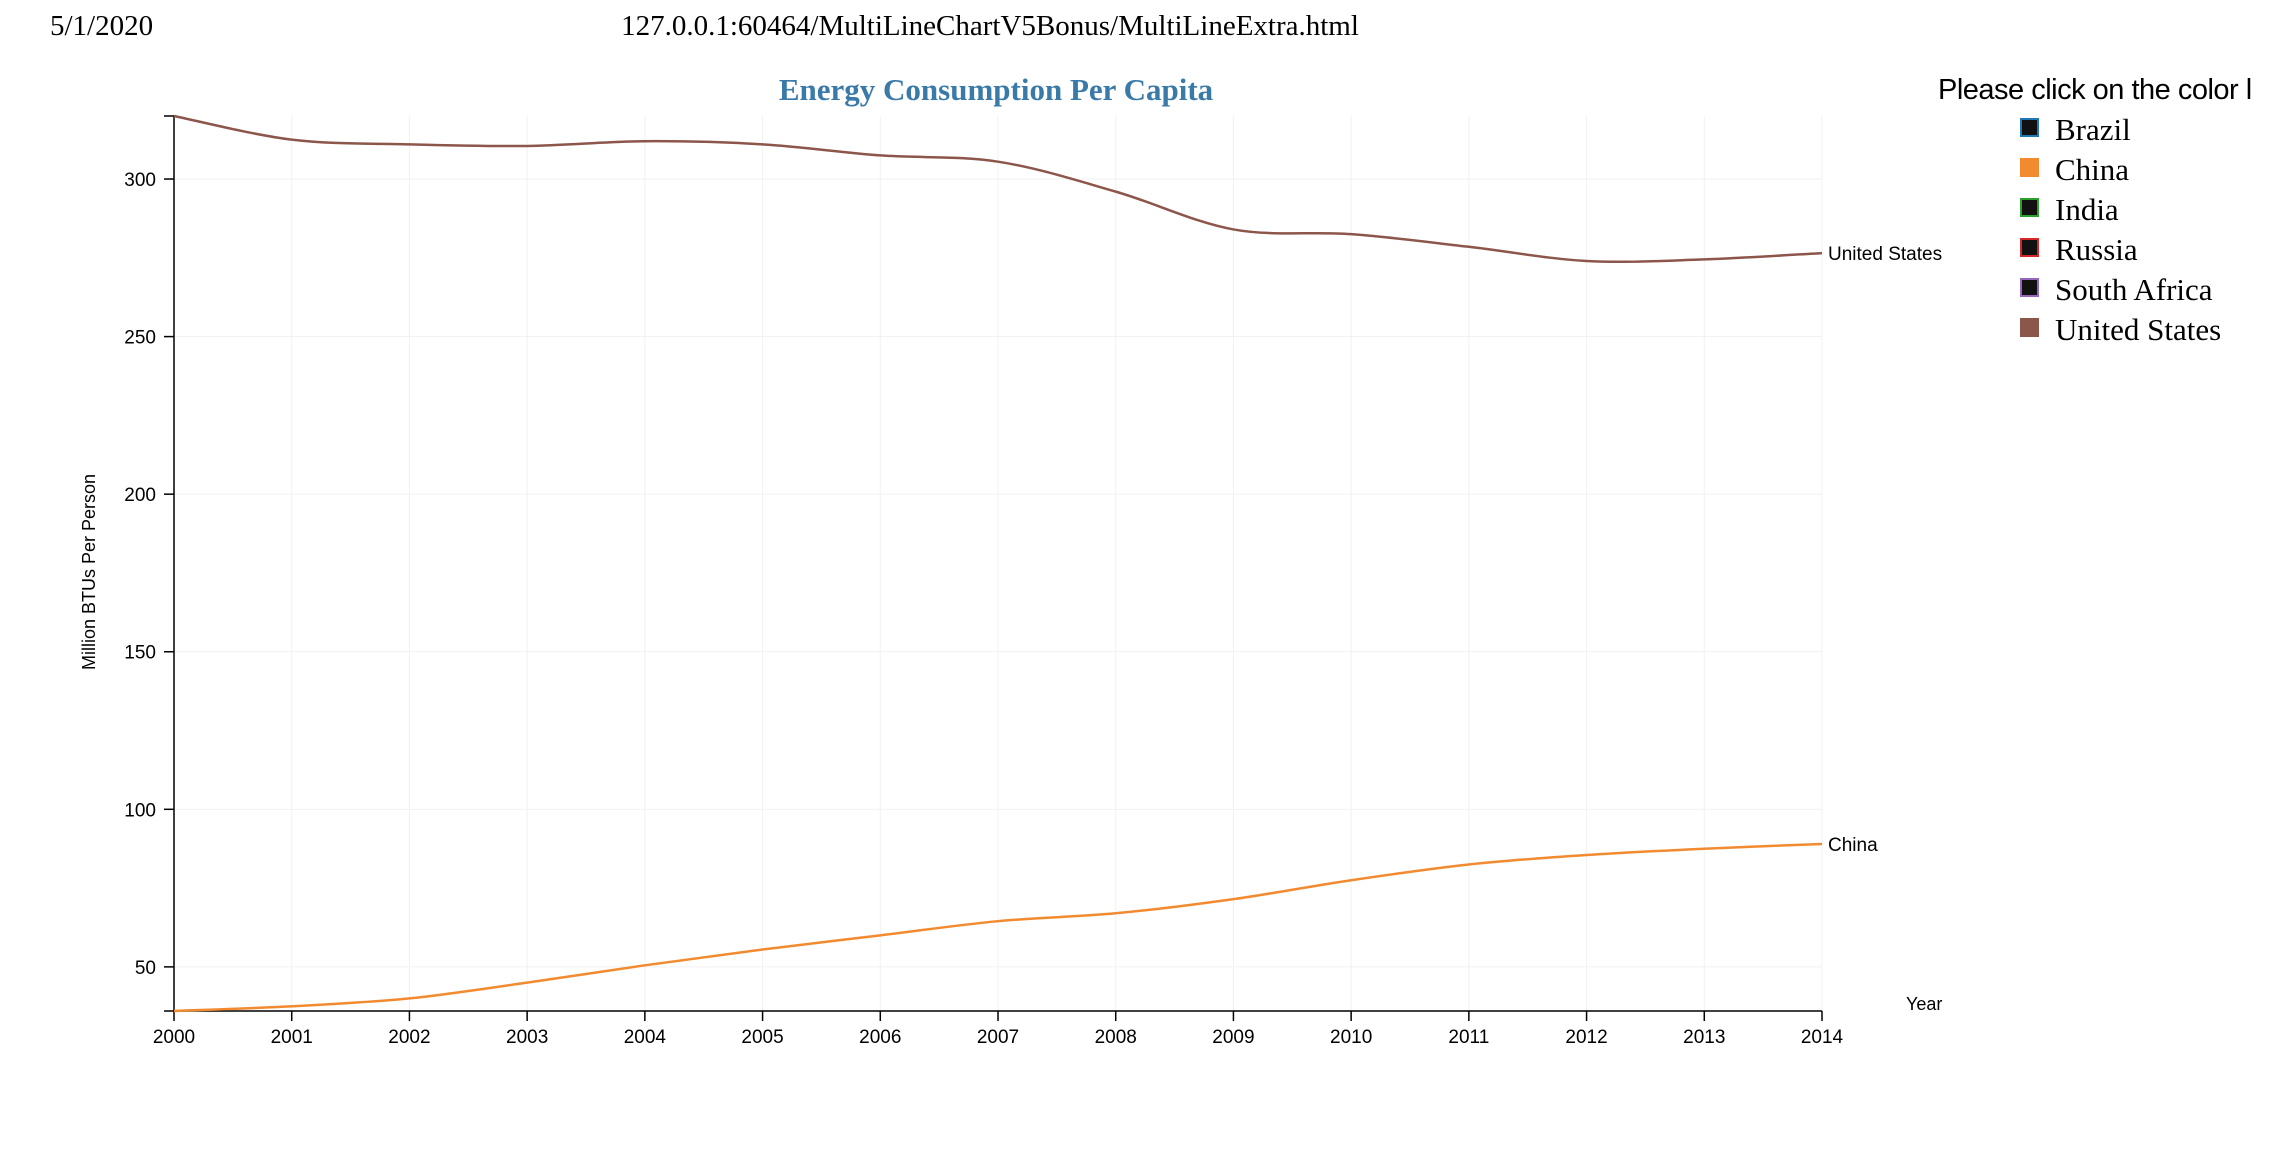 The height and width of the screenshot is (1168, 2276). I want to click on chart-title: Energy Consumption Per Capita, so click(996, 89).